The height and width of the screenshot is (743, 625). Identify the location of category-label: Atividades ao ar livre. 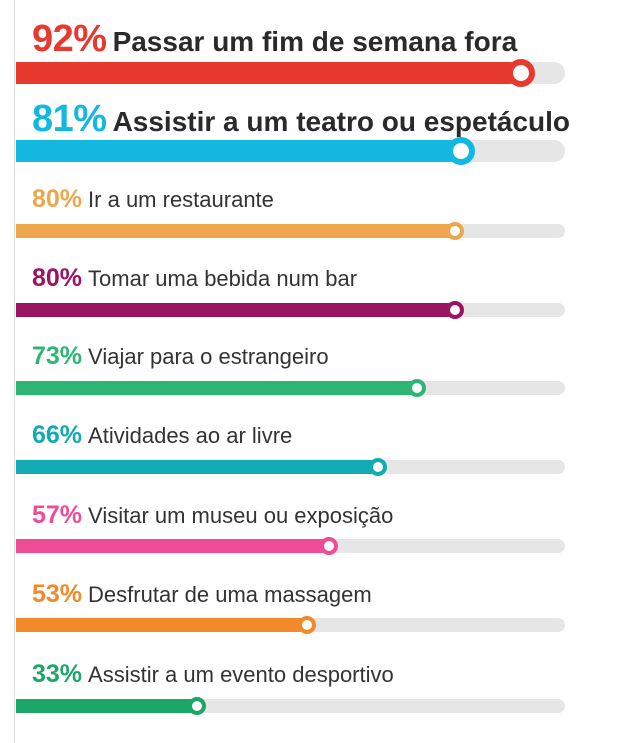
(190, 435).